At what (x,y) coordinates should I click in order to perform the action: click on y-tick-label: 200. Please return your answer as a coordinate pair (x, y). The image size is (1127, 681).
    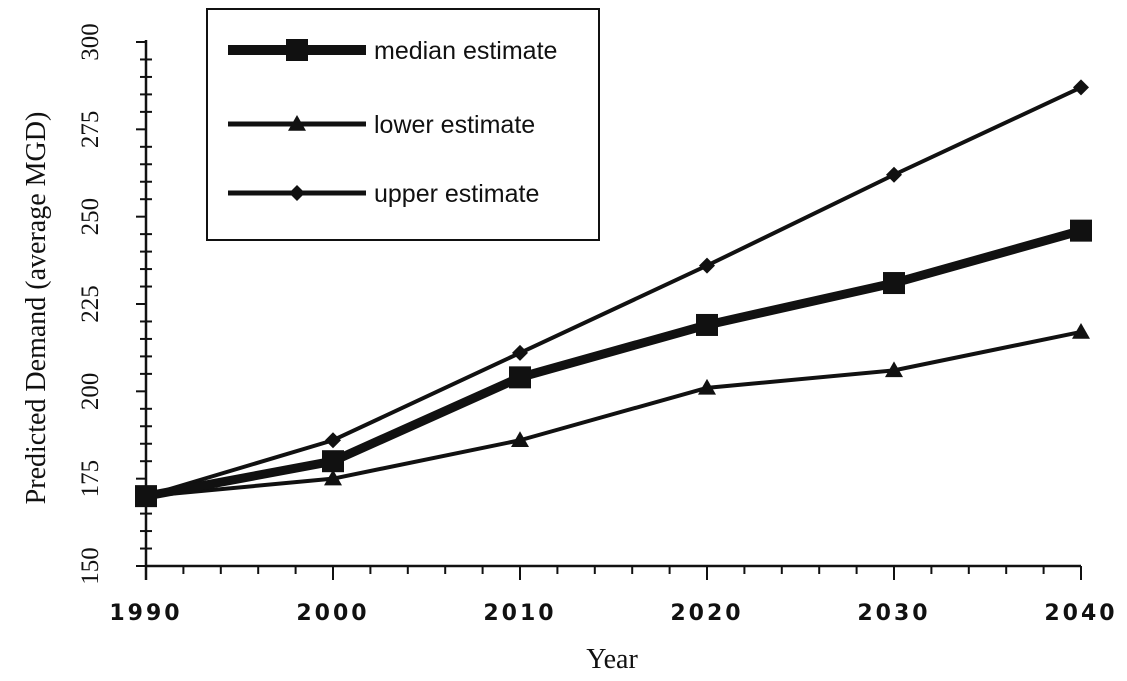
    Looking at the image, I should click on (90, 392).